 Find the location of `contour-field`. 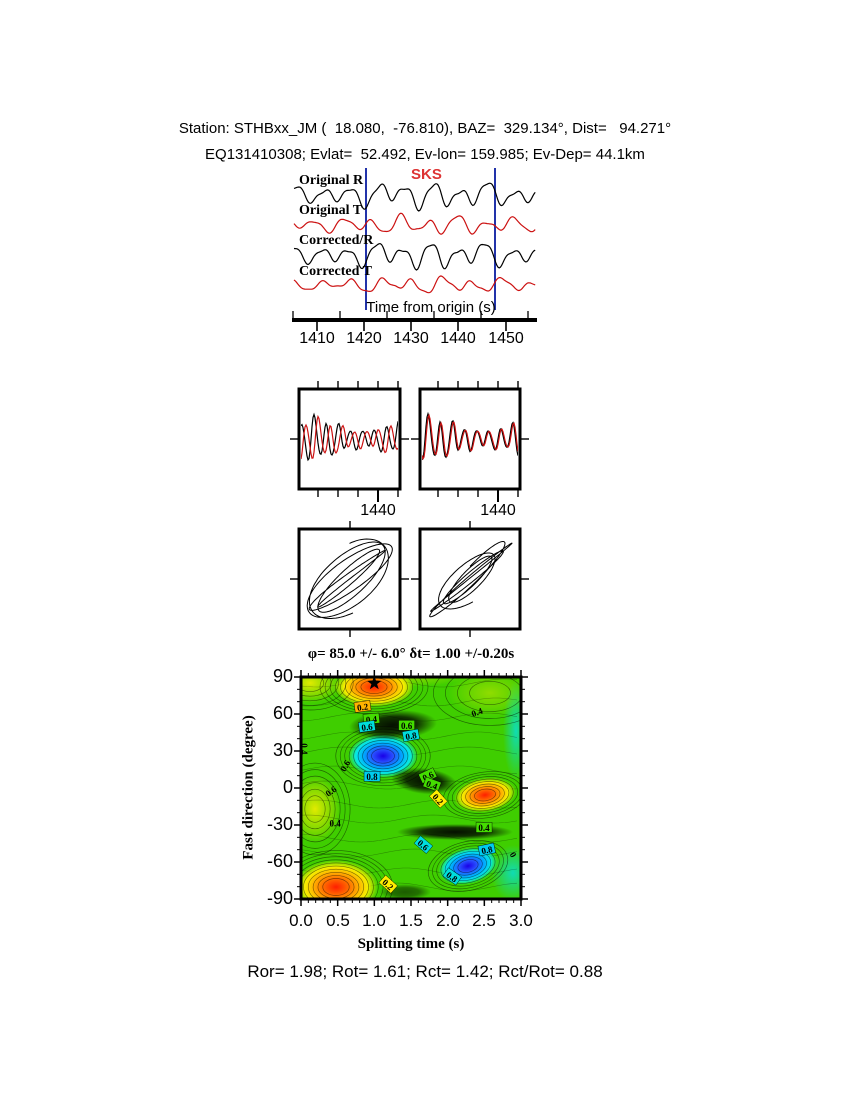

contour-field is located at coordinates (411, 788).